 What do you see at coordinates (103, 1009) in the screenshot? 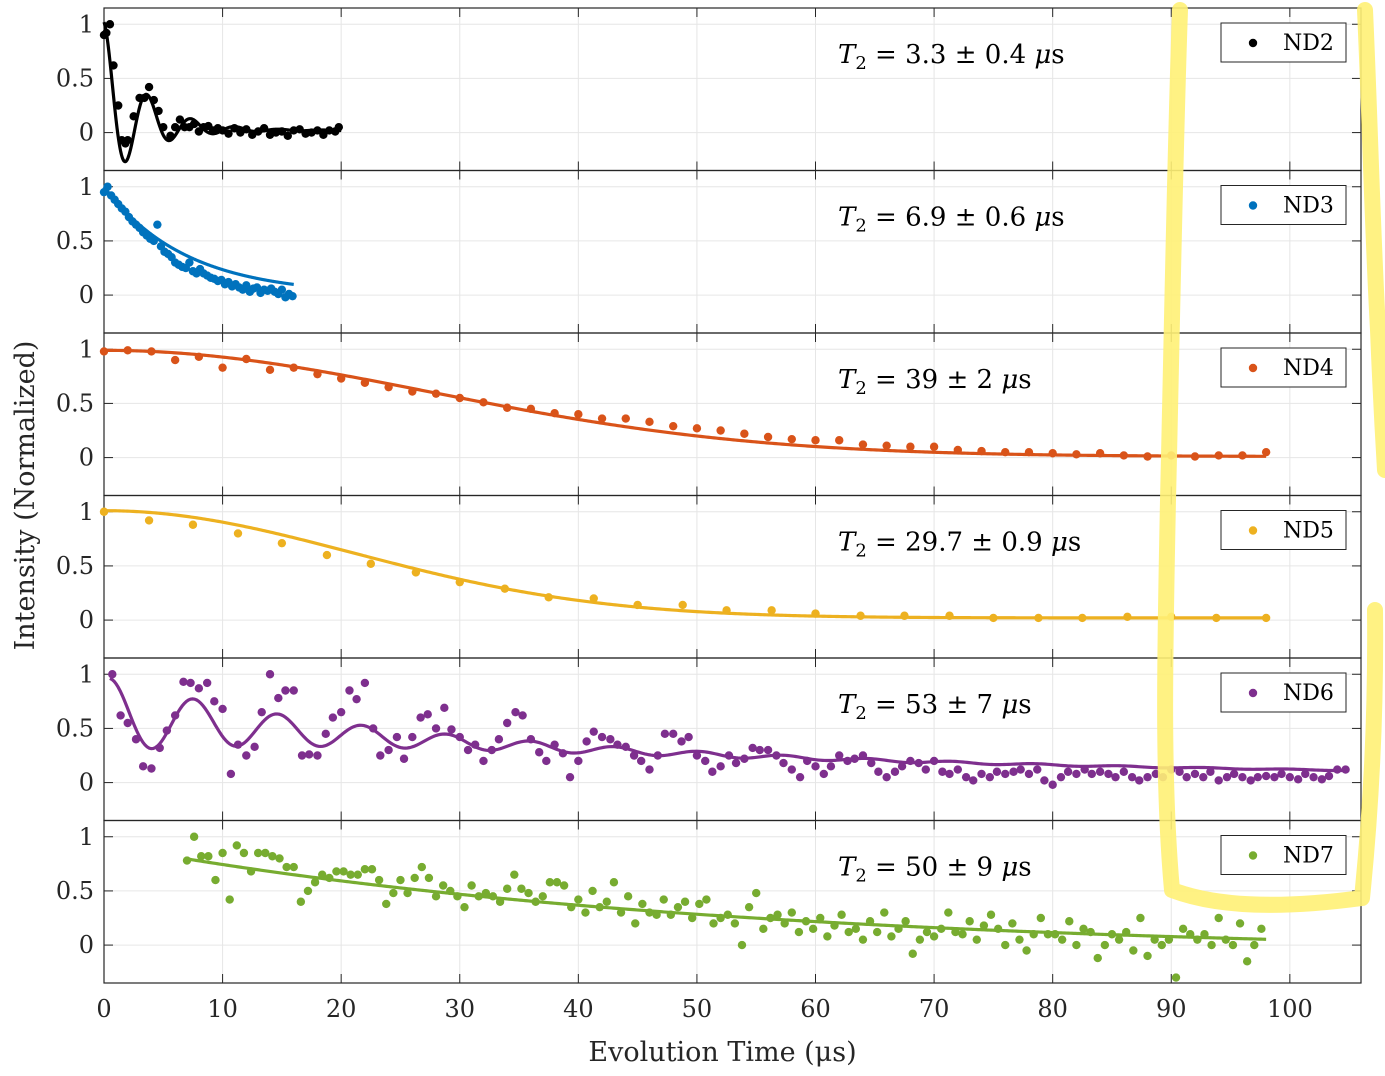
I see `x-tick-label: 0` at bounding box center [103, 1009].